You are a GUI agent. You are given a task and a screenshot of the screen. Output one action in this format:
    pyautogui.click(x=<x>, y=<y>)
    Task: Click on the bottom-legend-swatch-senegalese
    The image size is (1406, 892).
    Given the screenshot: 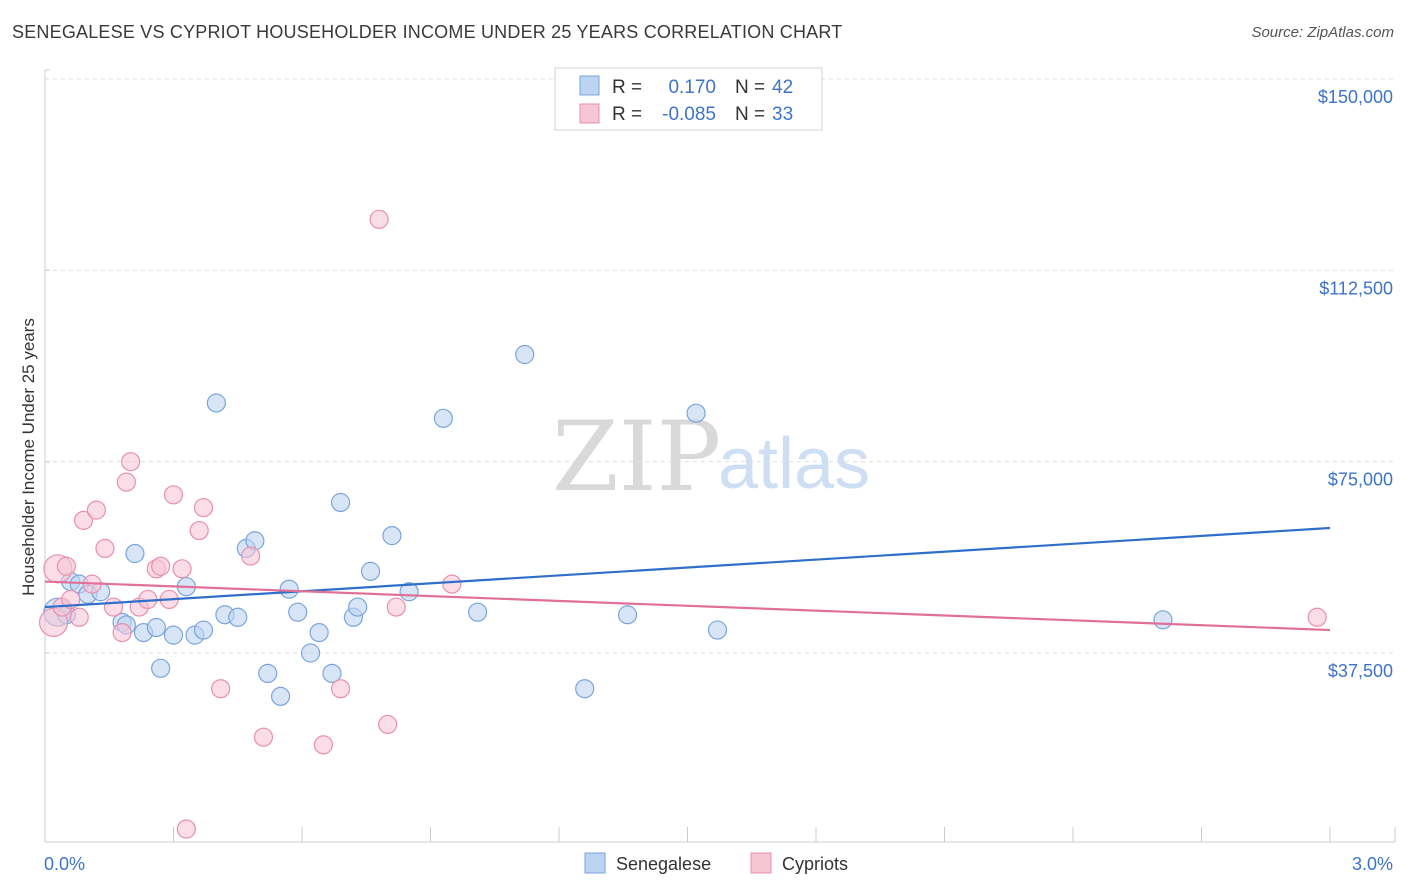 What is the action you would take?
    pyautogui.click(x=595, y=863)
    